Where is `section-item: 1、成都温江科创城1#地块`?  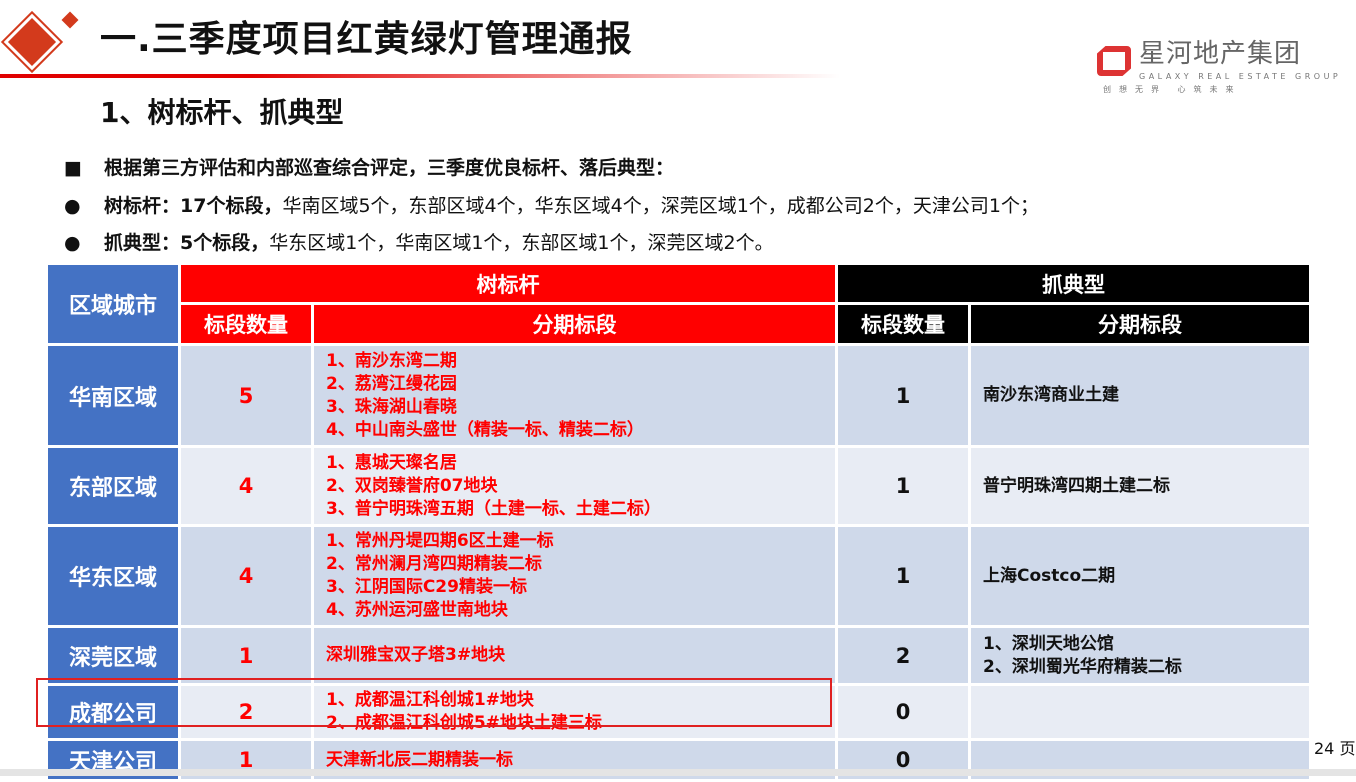
section-item: 1、成都温江科创城1#地块 is located at coordinates (430, 700).